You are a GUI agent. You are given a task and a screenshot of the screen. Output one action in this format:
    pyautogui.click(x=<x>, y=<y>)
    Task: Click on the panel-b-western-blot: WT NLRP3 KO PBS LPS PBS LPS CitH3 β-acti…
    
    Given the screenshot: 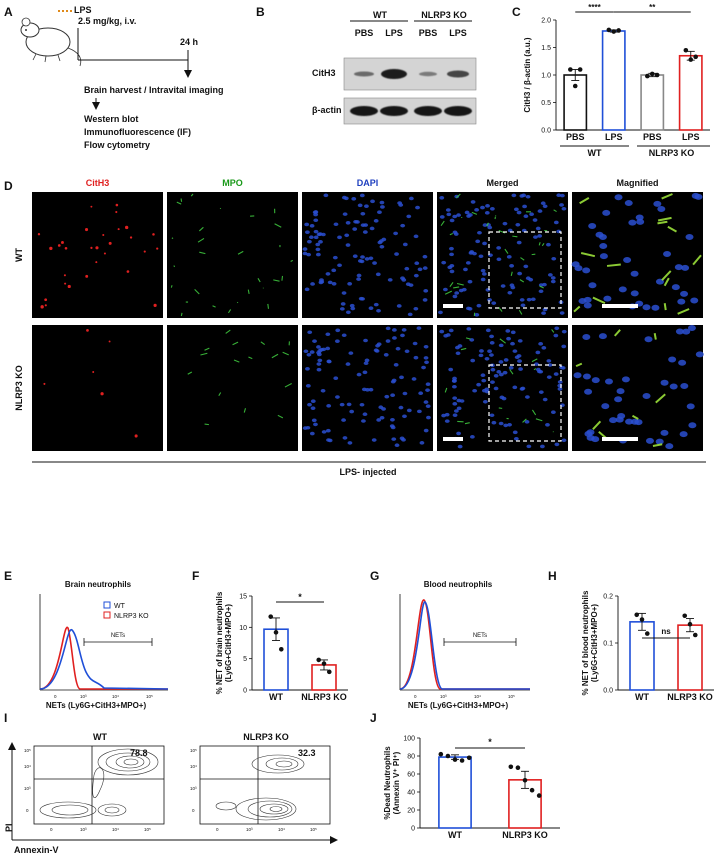 What is the action you would take?
    pyautogui.click(x=394, y=67)
    